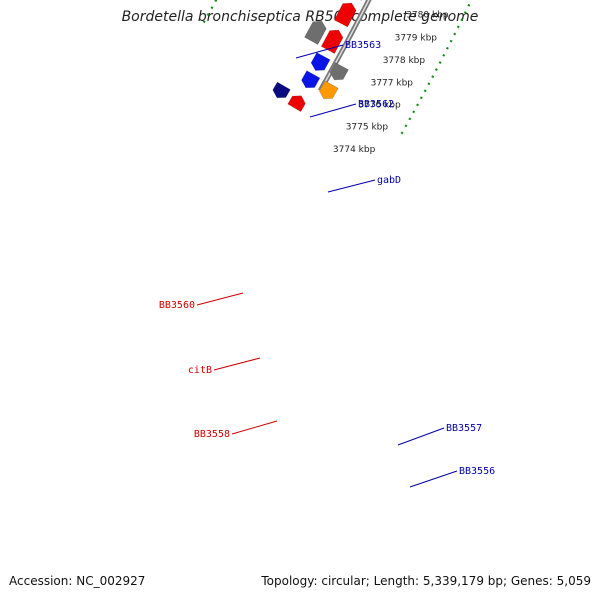  What do you see at coordinates (77, 581) in the screenshot?
I see `accession-label: Accession: NC_002927` at bounding box center [77, 581].